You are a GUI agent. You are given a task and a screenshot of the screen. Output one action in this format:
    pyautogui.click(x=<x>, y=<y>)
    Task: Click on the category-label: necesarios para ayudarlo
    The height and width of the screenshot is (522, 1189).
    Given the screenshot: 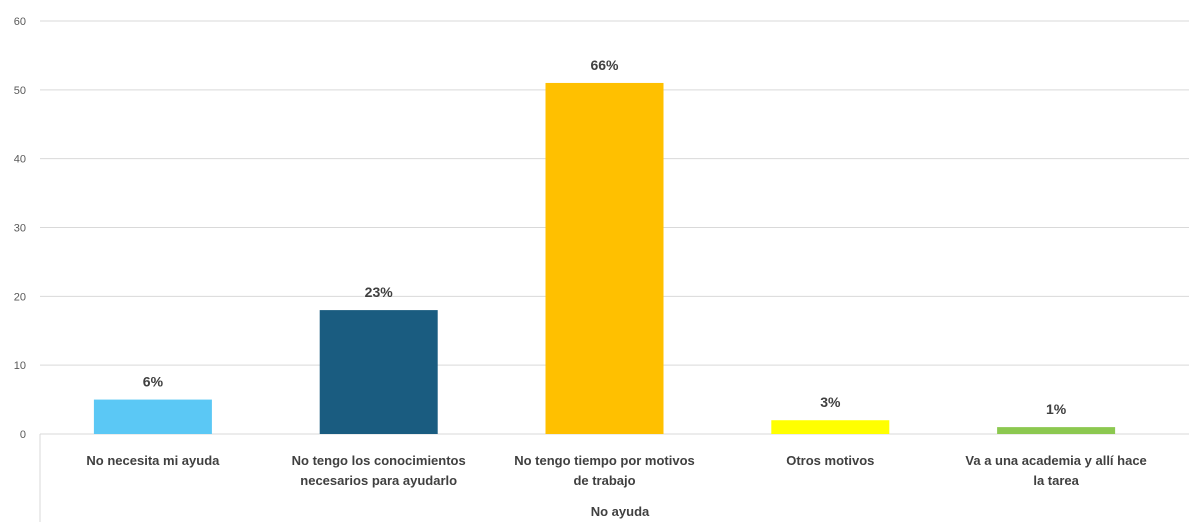 What is the action you would take?
    pyautogui.click(x=378, y=480)
    